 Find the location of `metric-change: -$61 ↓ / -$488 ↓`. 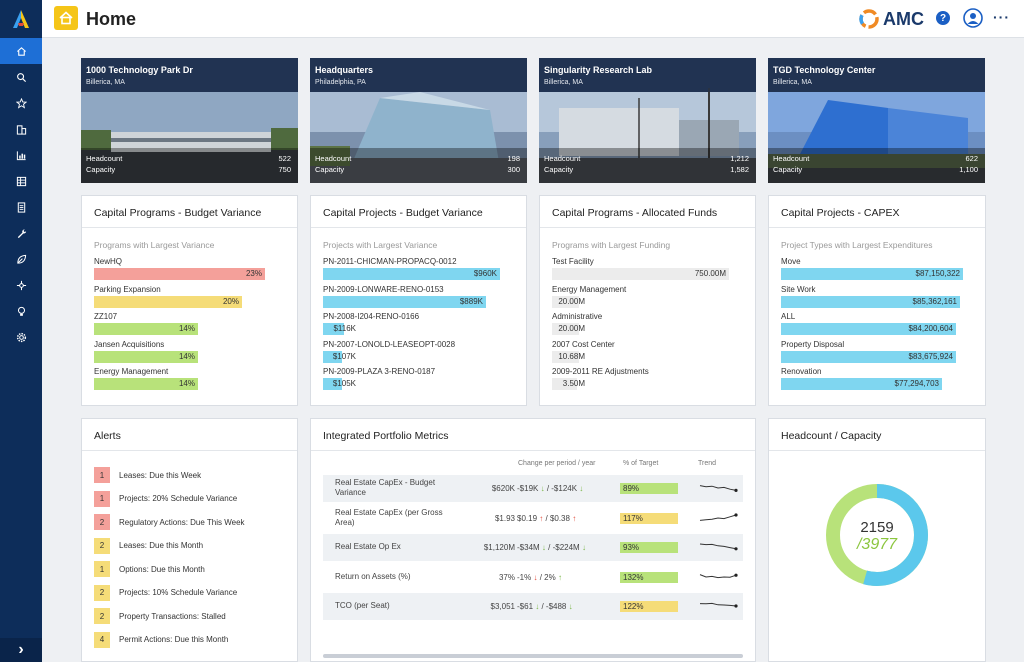

metric-change: -$61 ↓ / -$488 ↓ is located at coordinates (545, 606).